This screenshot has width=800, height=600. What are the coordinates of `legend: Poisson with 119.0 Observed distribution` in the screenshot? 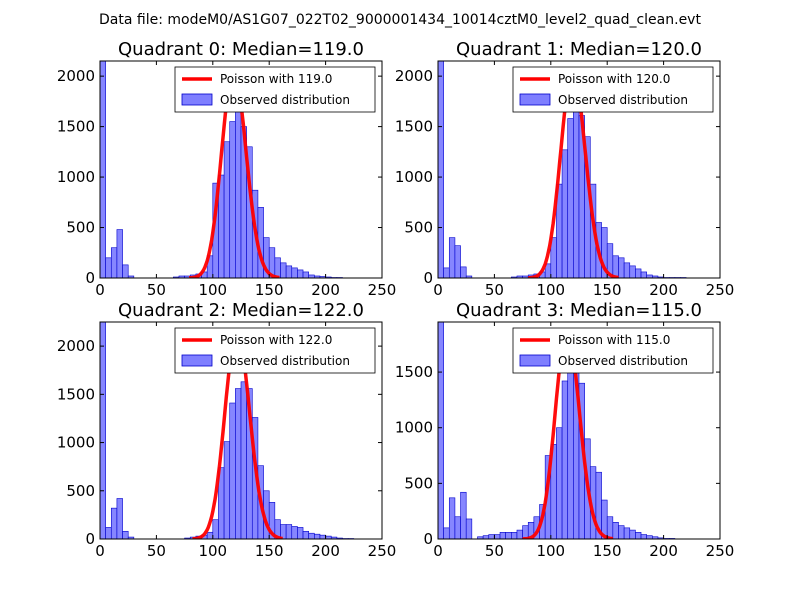 It's located at (275, 89).